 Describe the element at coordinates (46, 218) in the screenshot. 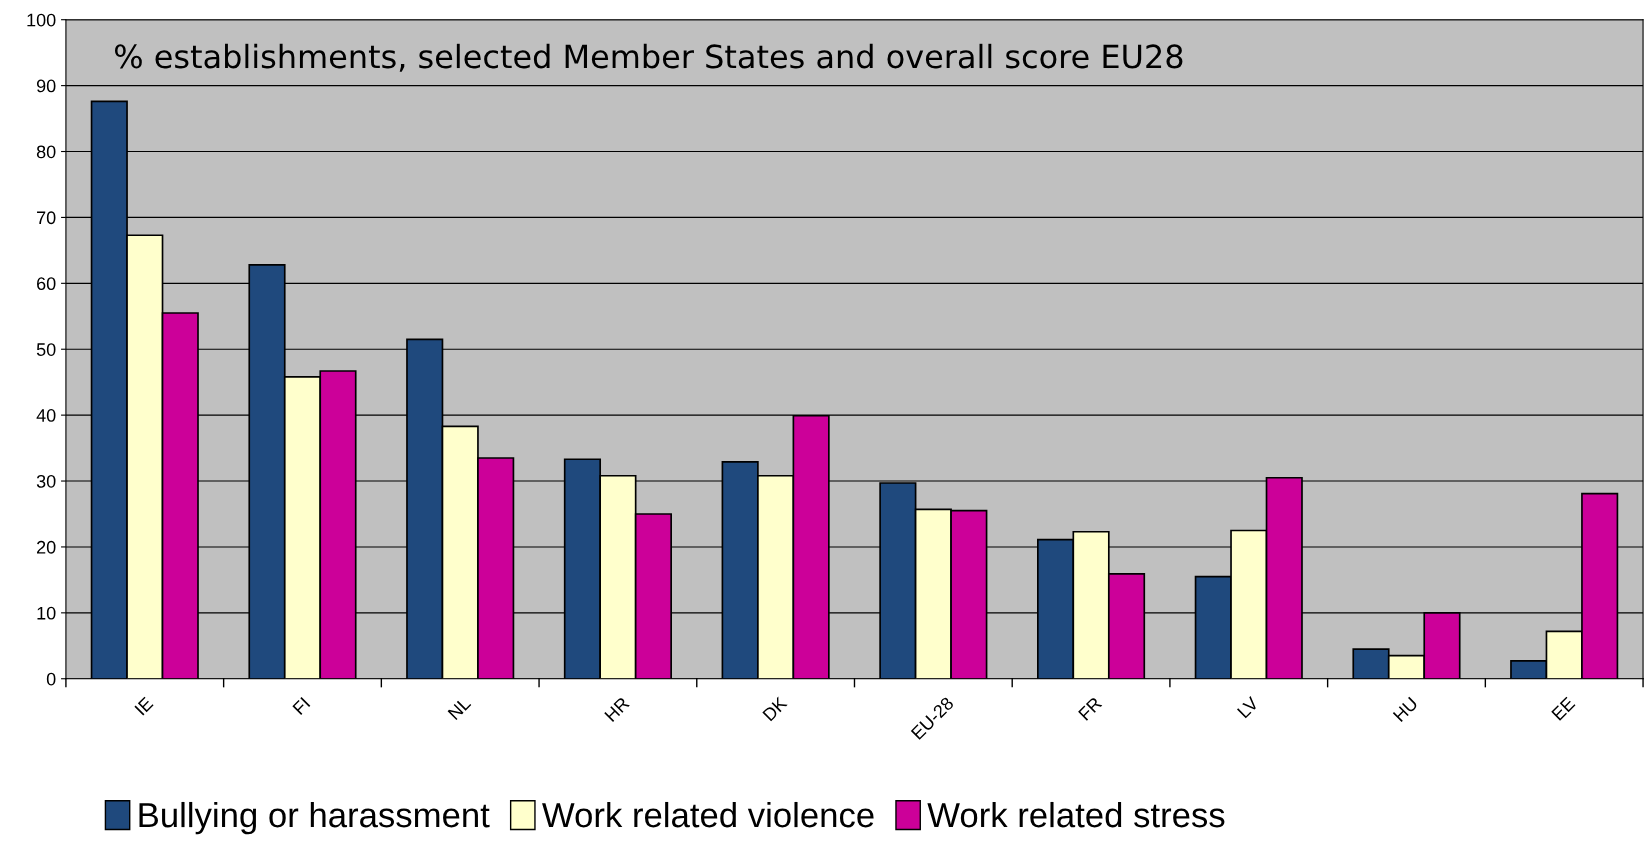

I see `y-tick-label: 70` at that location.